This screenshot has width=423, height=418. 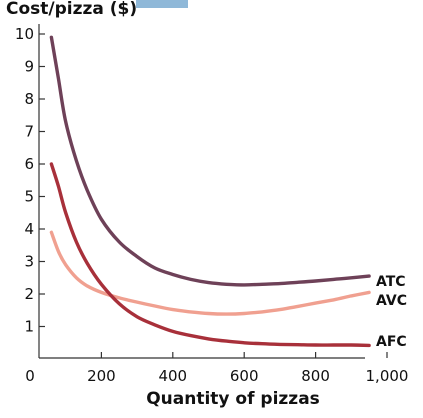 What do you see at coordinates (71, 9) in the screenshot?
I see `y-axis-title: Cost/pizza ($)` at bounding box center [71, 9].